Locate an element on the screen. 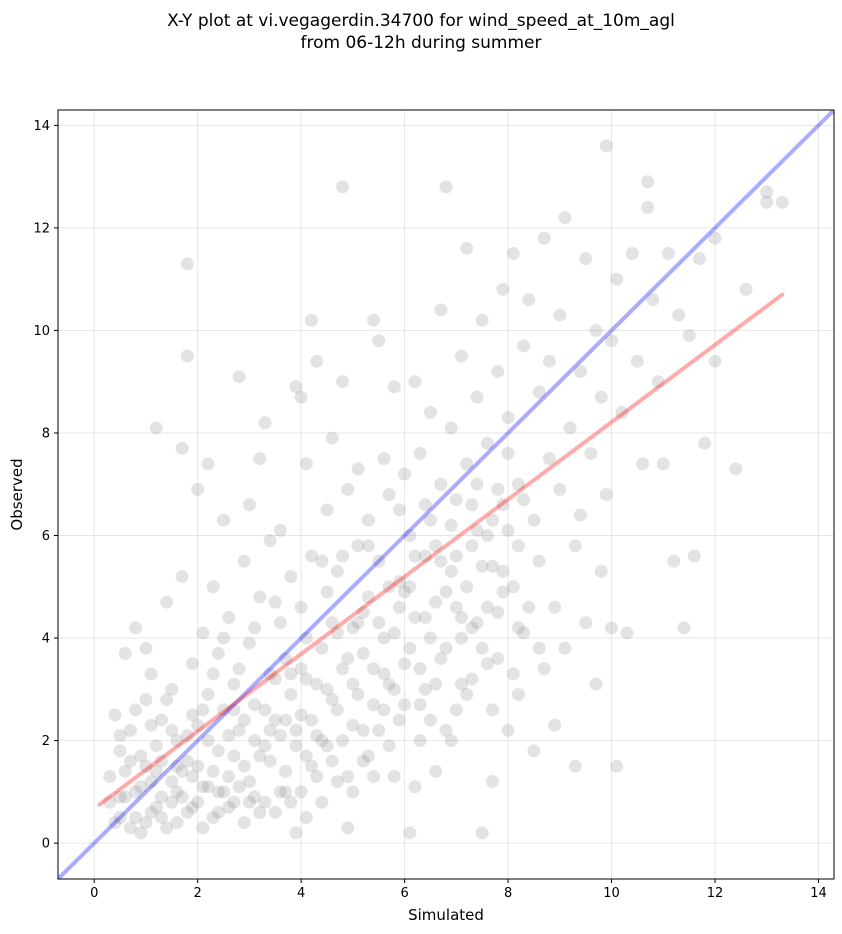 The image size is (842, 934). y-tick-label: 6 is located at coordinates (46, 536).